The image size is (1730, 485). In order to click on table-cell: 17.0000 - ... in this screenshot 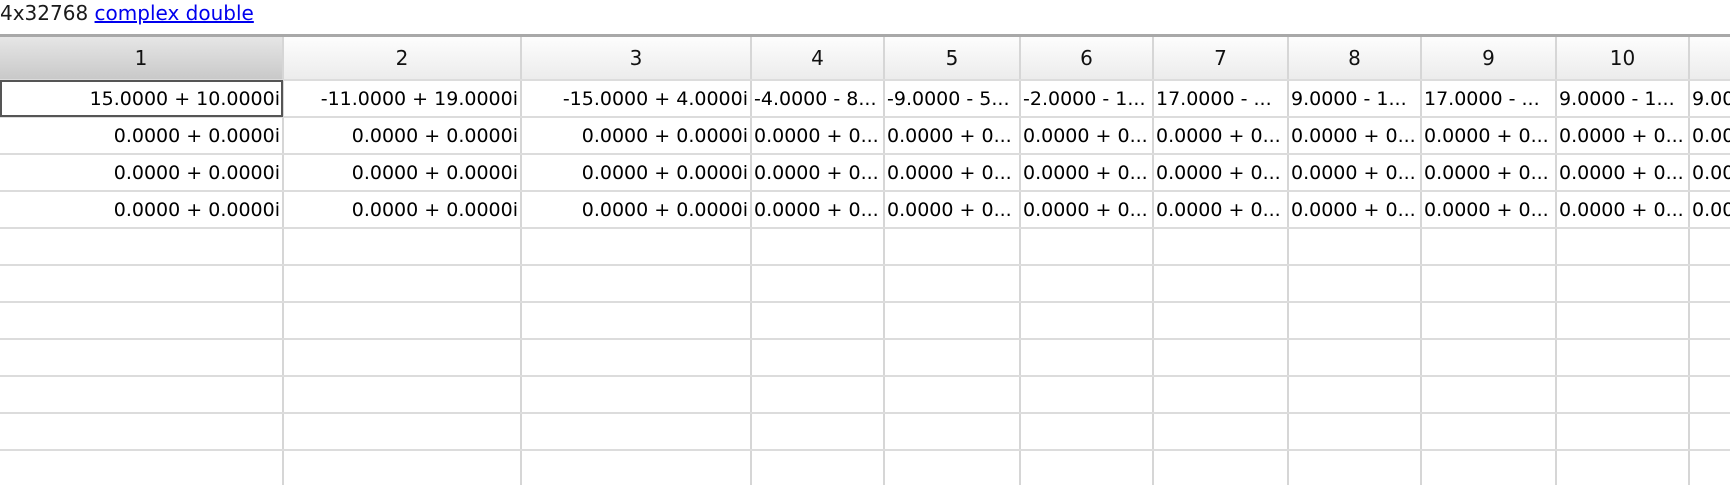, I will do `click(1221, 99)`.